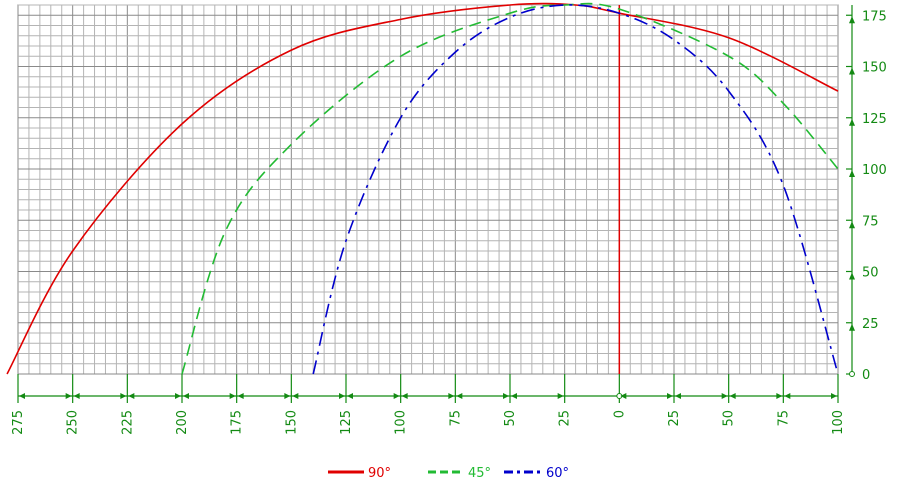  Describe the element at coordinates (866, 375) in the screenshot. I see `y-tick-label: 0` at that location.